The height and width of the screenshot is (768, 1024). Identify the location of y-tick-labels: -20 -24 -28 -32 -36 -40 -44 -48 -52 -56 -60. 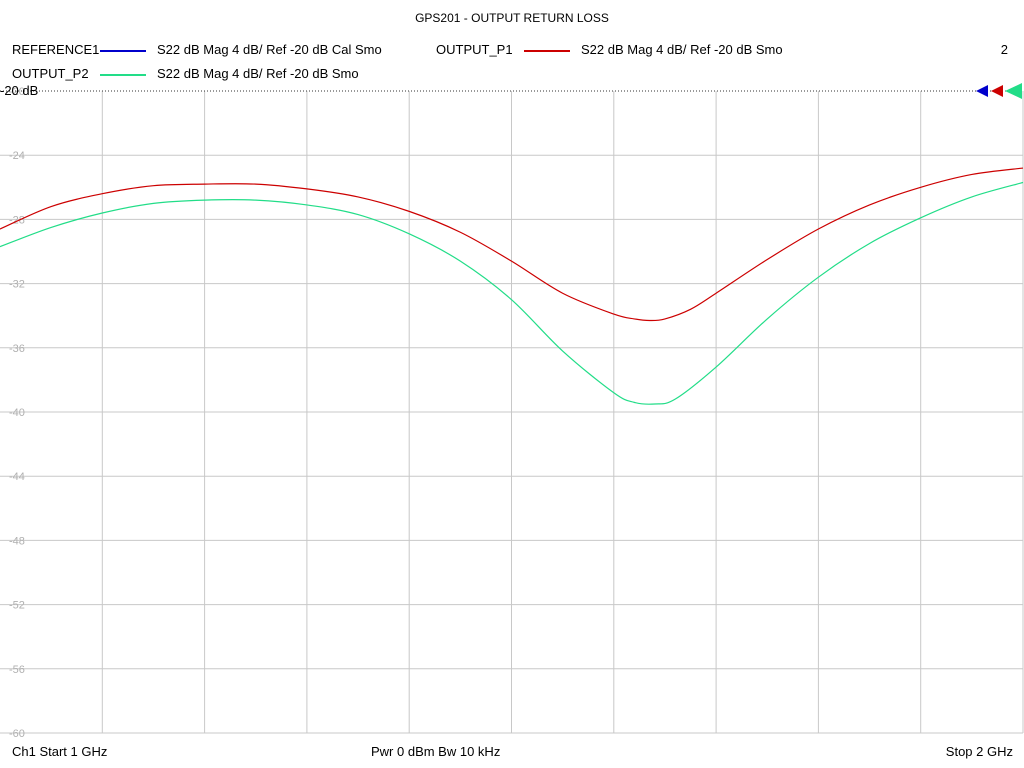
(17, 413).